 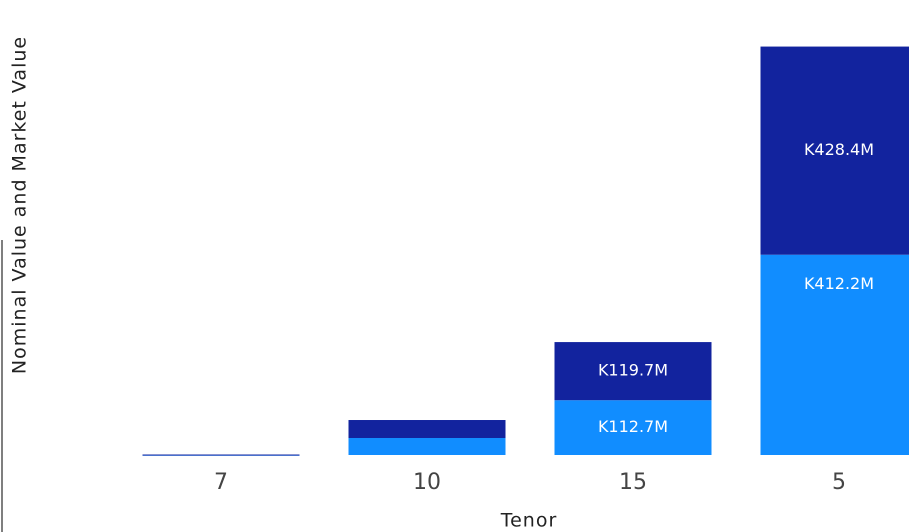 I want to click on data-label: K428.4M, so click(x=839, y=149).